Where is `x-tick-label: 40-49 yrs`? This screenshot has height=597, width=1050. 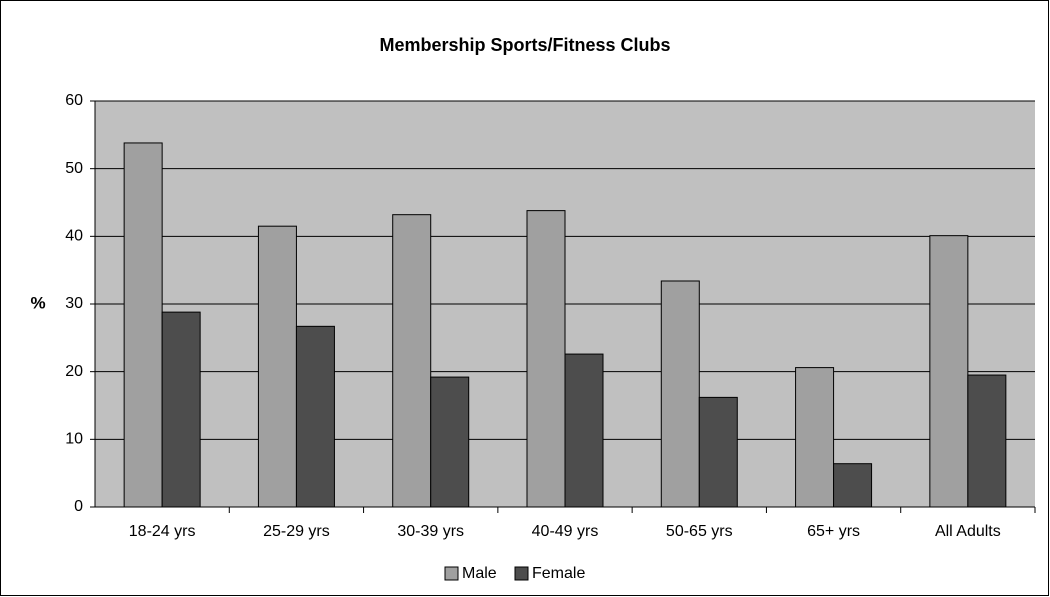 x-tick-label: 40-49 yrs is located at coordinates (565, 531).